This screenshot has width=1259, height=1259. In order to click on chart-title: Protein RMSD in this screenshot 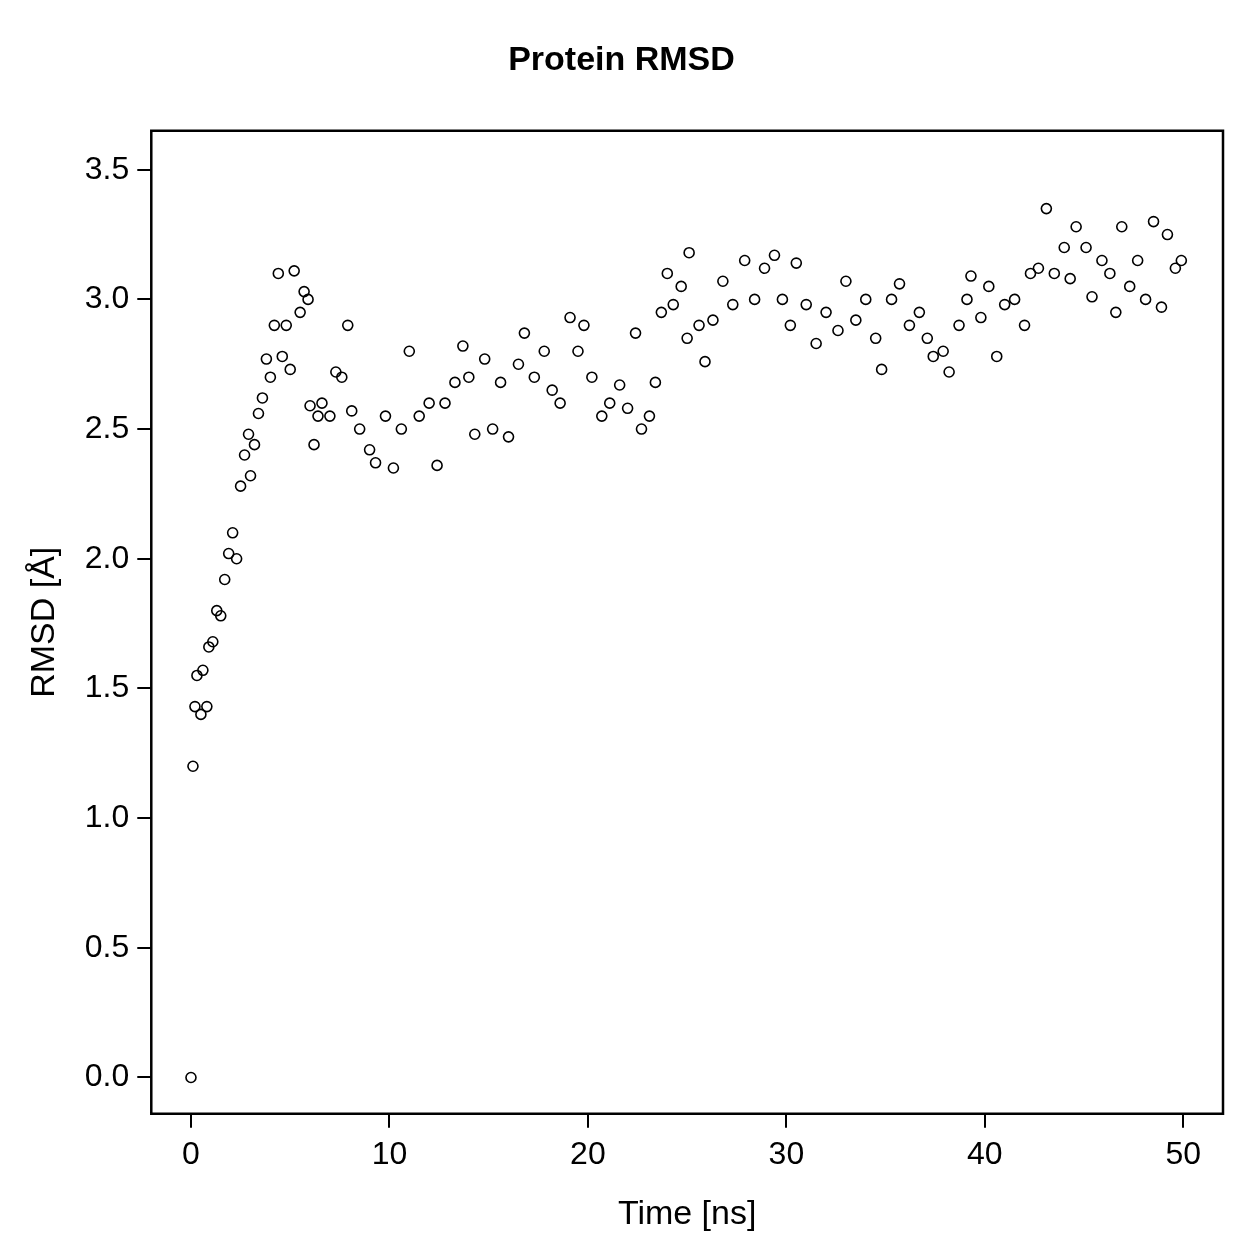, I will do `click(621, 57)`.